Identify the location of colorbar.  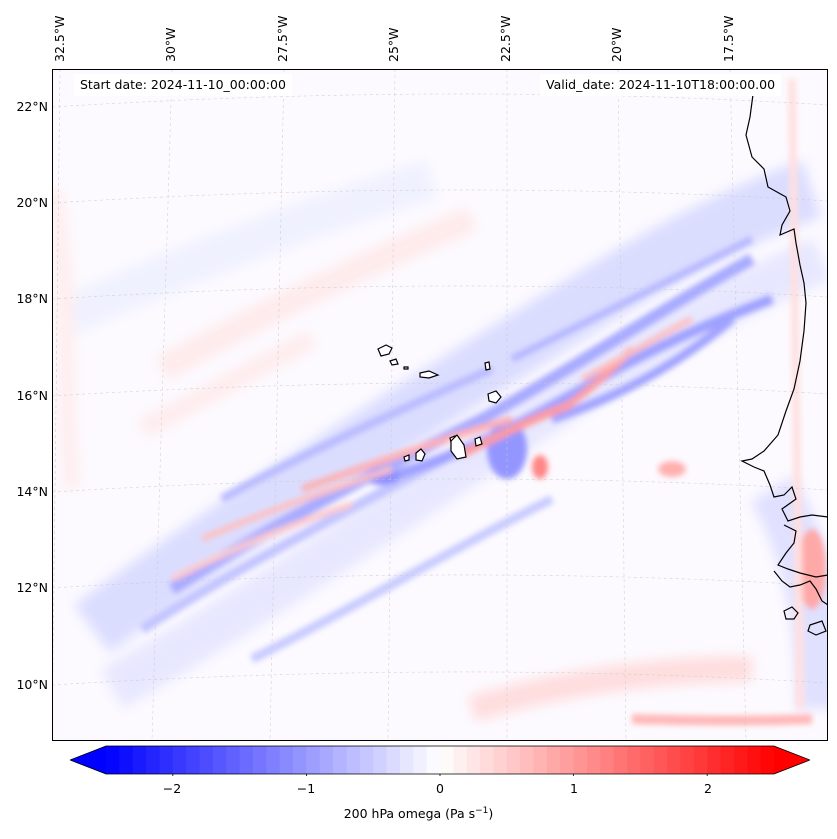
(440, 760).